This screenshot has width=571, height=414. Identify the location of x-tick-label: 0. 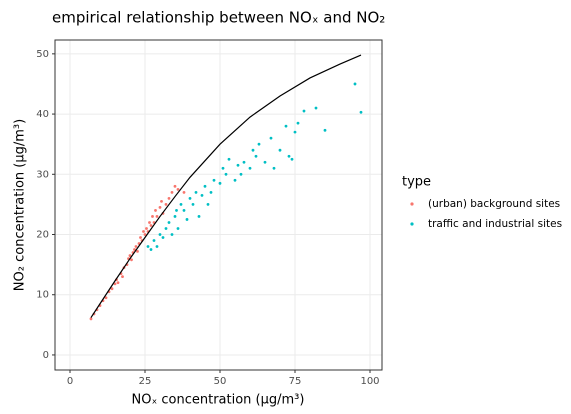
(70, 381).